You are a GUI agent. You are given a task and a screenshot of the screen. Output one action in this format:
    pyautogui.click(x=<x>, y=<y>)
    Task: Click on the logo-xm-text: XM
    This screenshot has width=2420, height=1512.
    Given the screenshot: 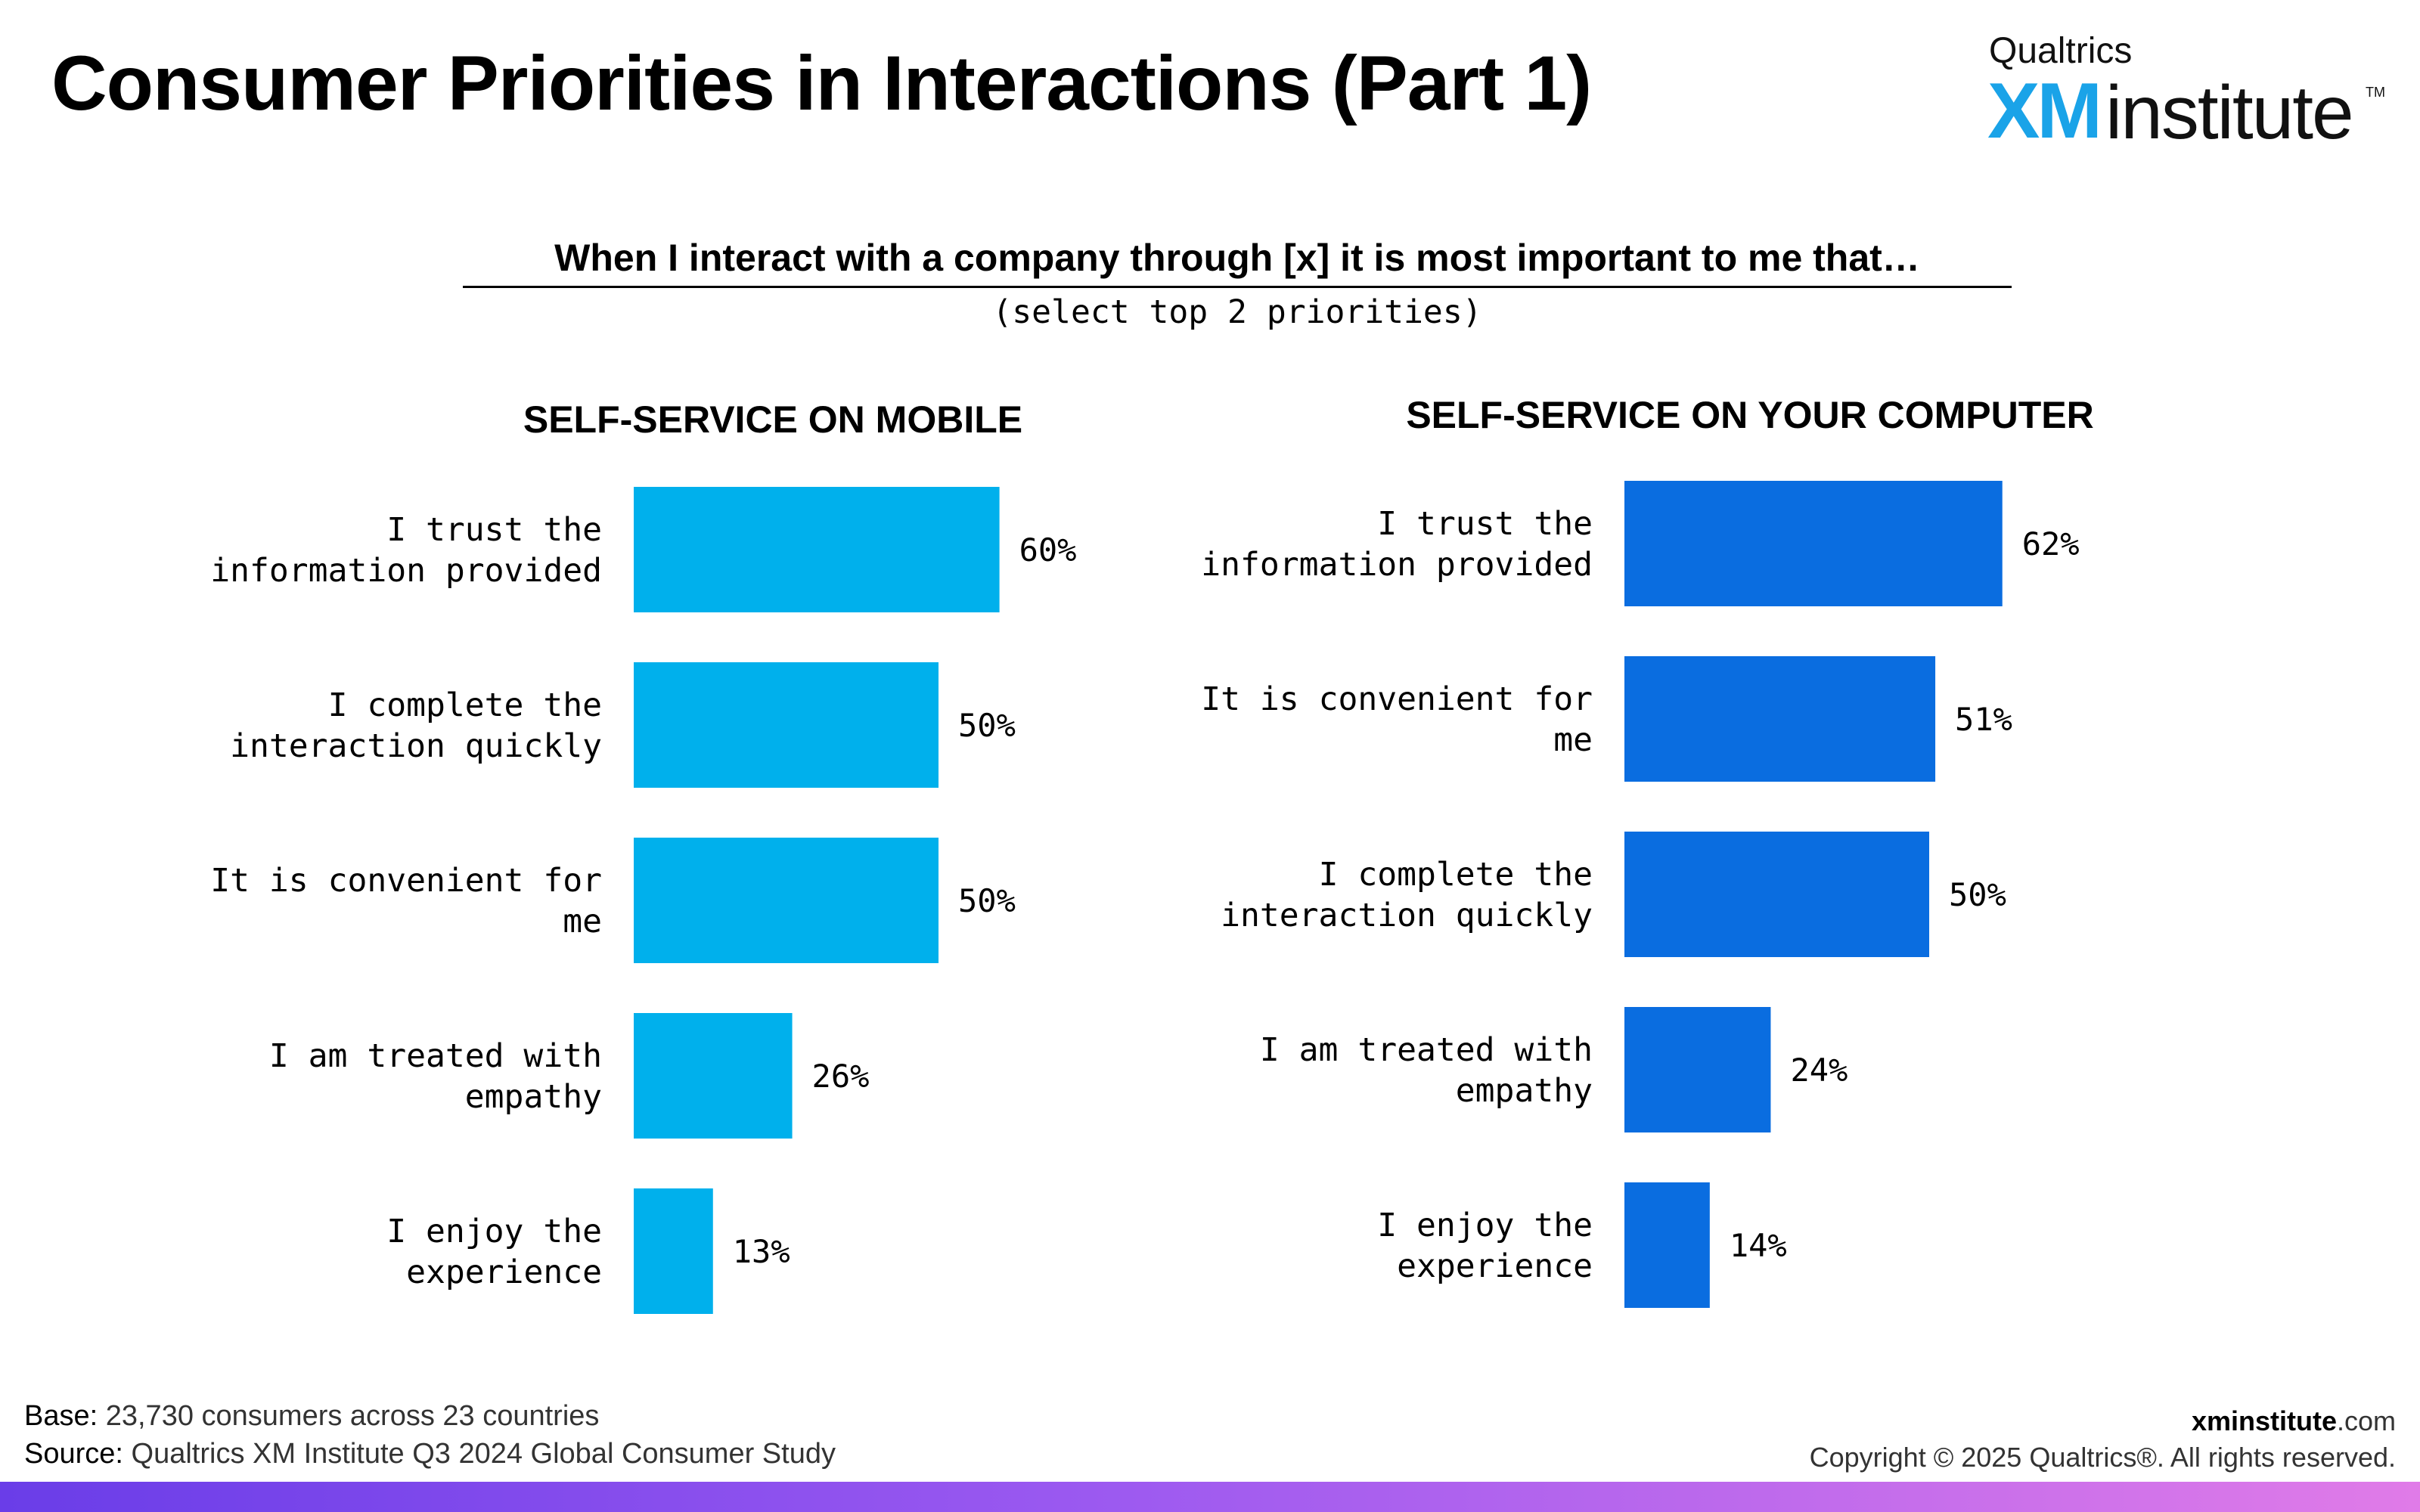 What is the action you would take?
    pyautogui.click(x=2044, y=111)
    